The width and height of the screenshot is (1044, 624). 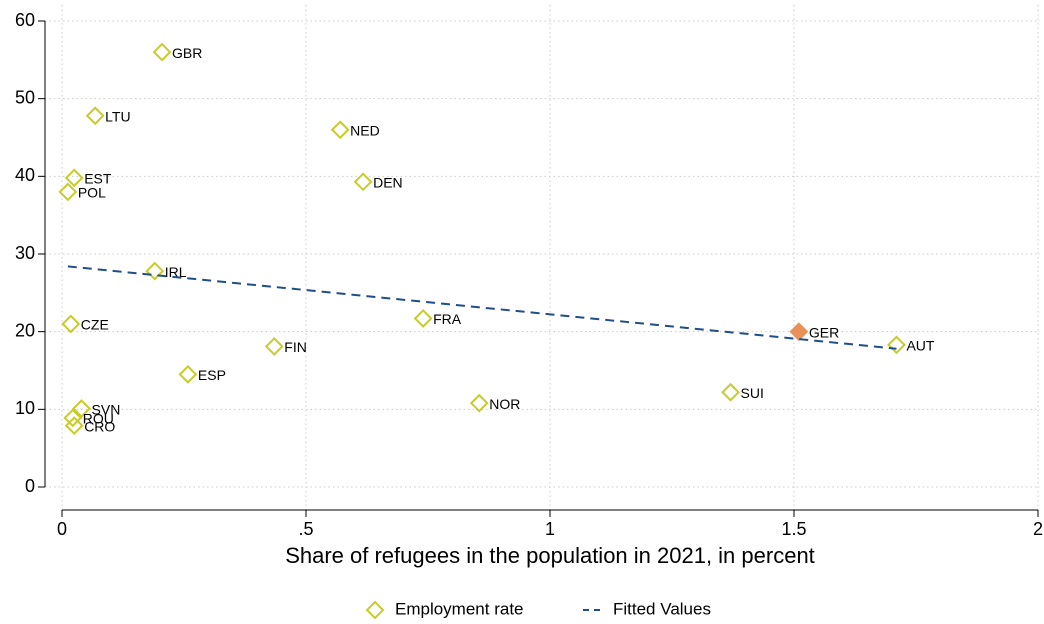 I want to click on x-tick-label: 1.5, so click(x=793, y=529).